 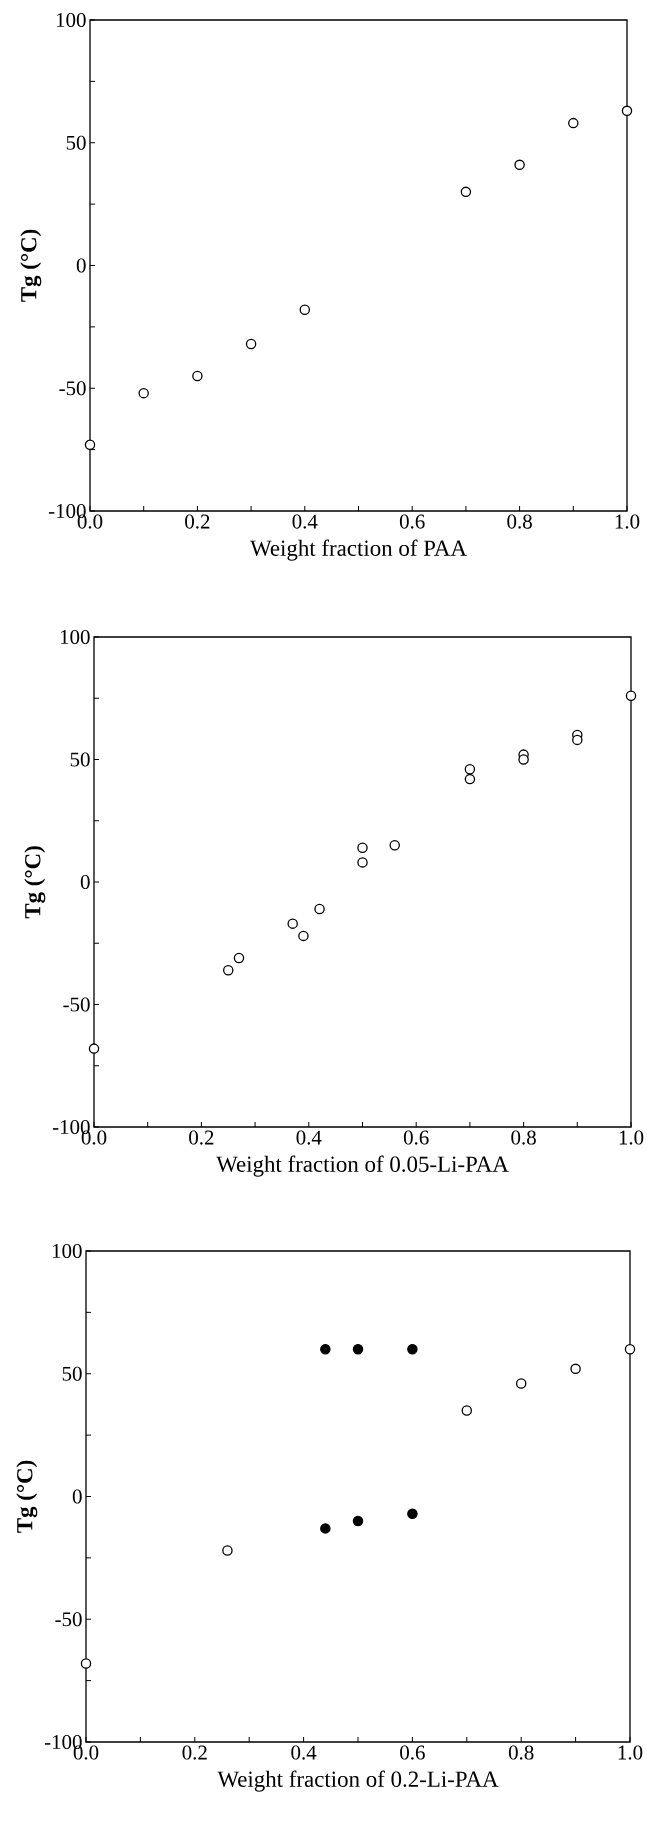 What do you see at coordinates (358, 1781) in the screenshot?
I see `x-axis-title: Weight fraction of 0.2-Li-PAA` at bounding box center [358, 1781].